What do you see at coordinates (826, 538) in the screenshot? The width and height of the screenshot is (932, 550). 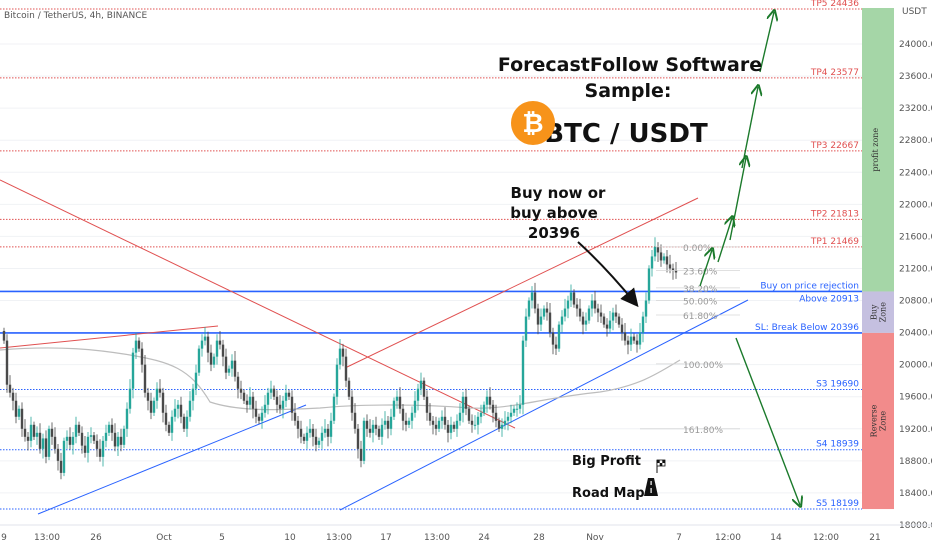 I see `x-tick-label: 12:00` at bounding box center [826, 538].